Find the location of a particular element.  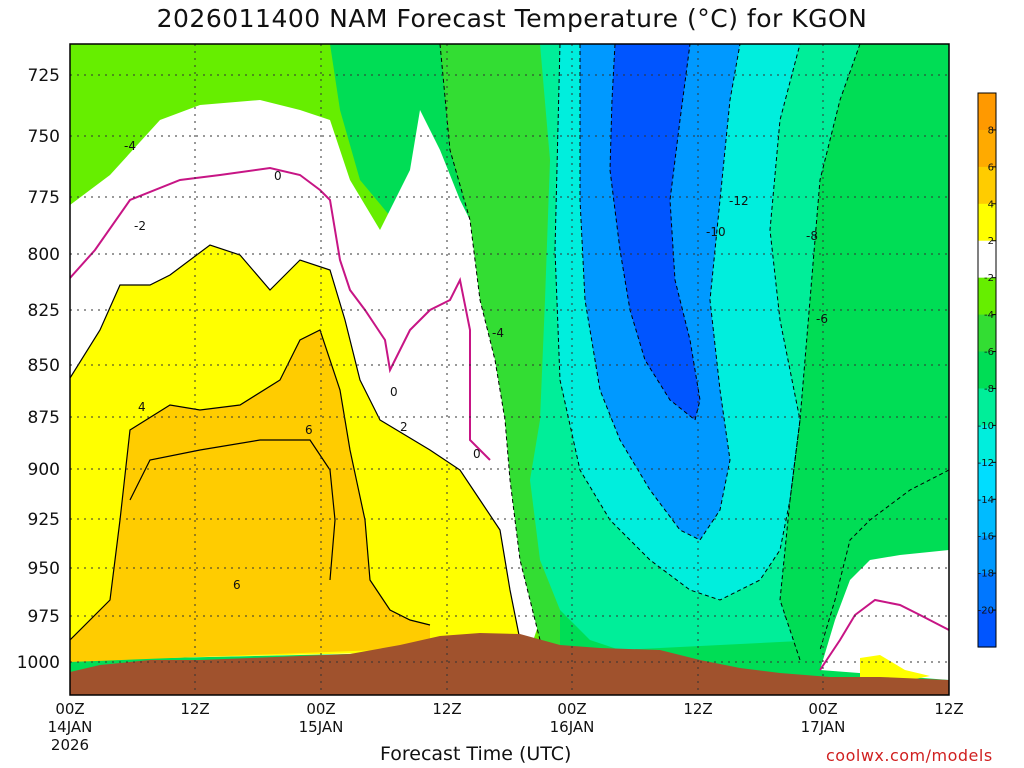

y-tick-label: 750 is located at coordinates (44, 137).